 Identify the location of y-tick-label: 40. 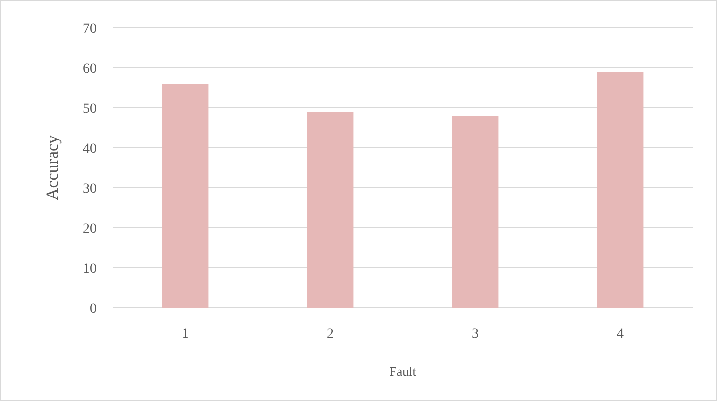
(90, 149).